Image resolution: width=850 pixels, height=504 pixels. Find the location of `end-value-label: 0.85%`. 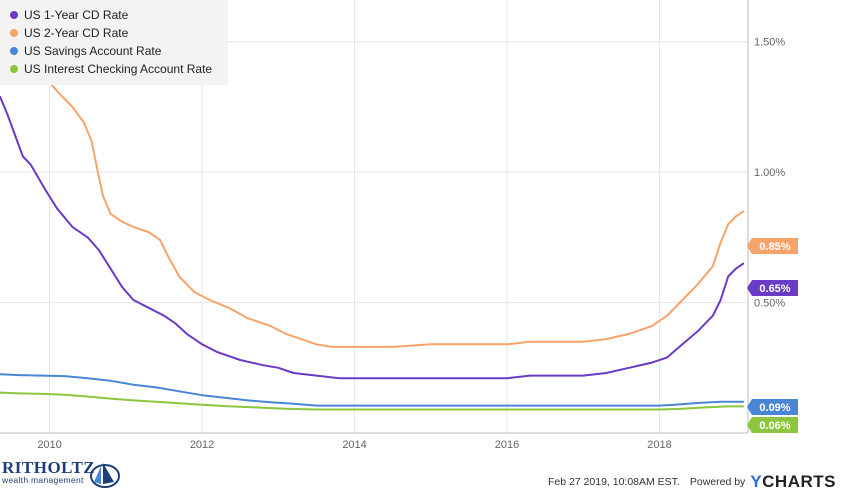

end-value-label: 0.85% is located at coordinates (774, 247).